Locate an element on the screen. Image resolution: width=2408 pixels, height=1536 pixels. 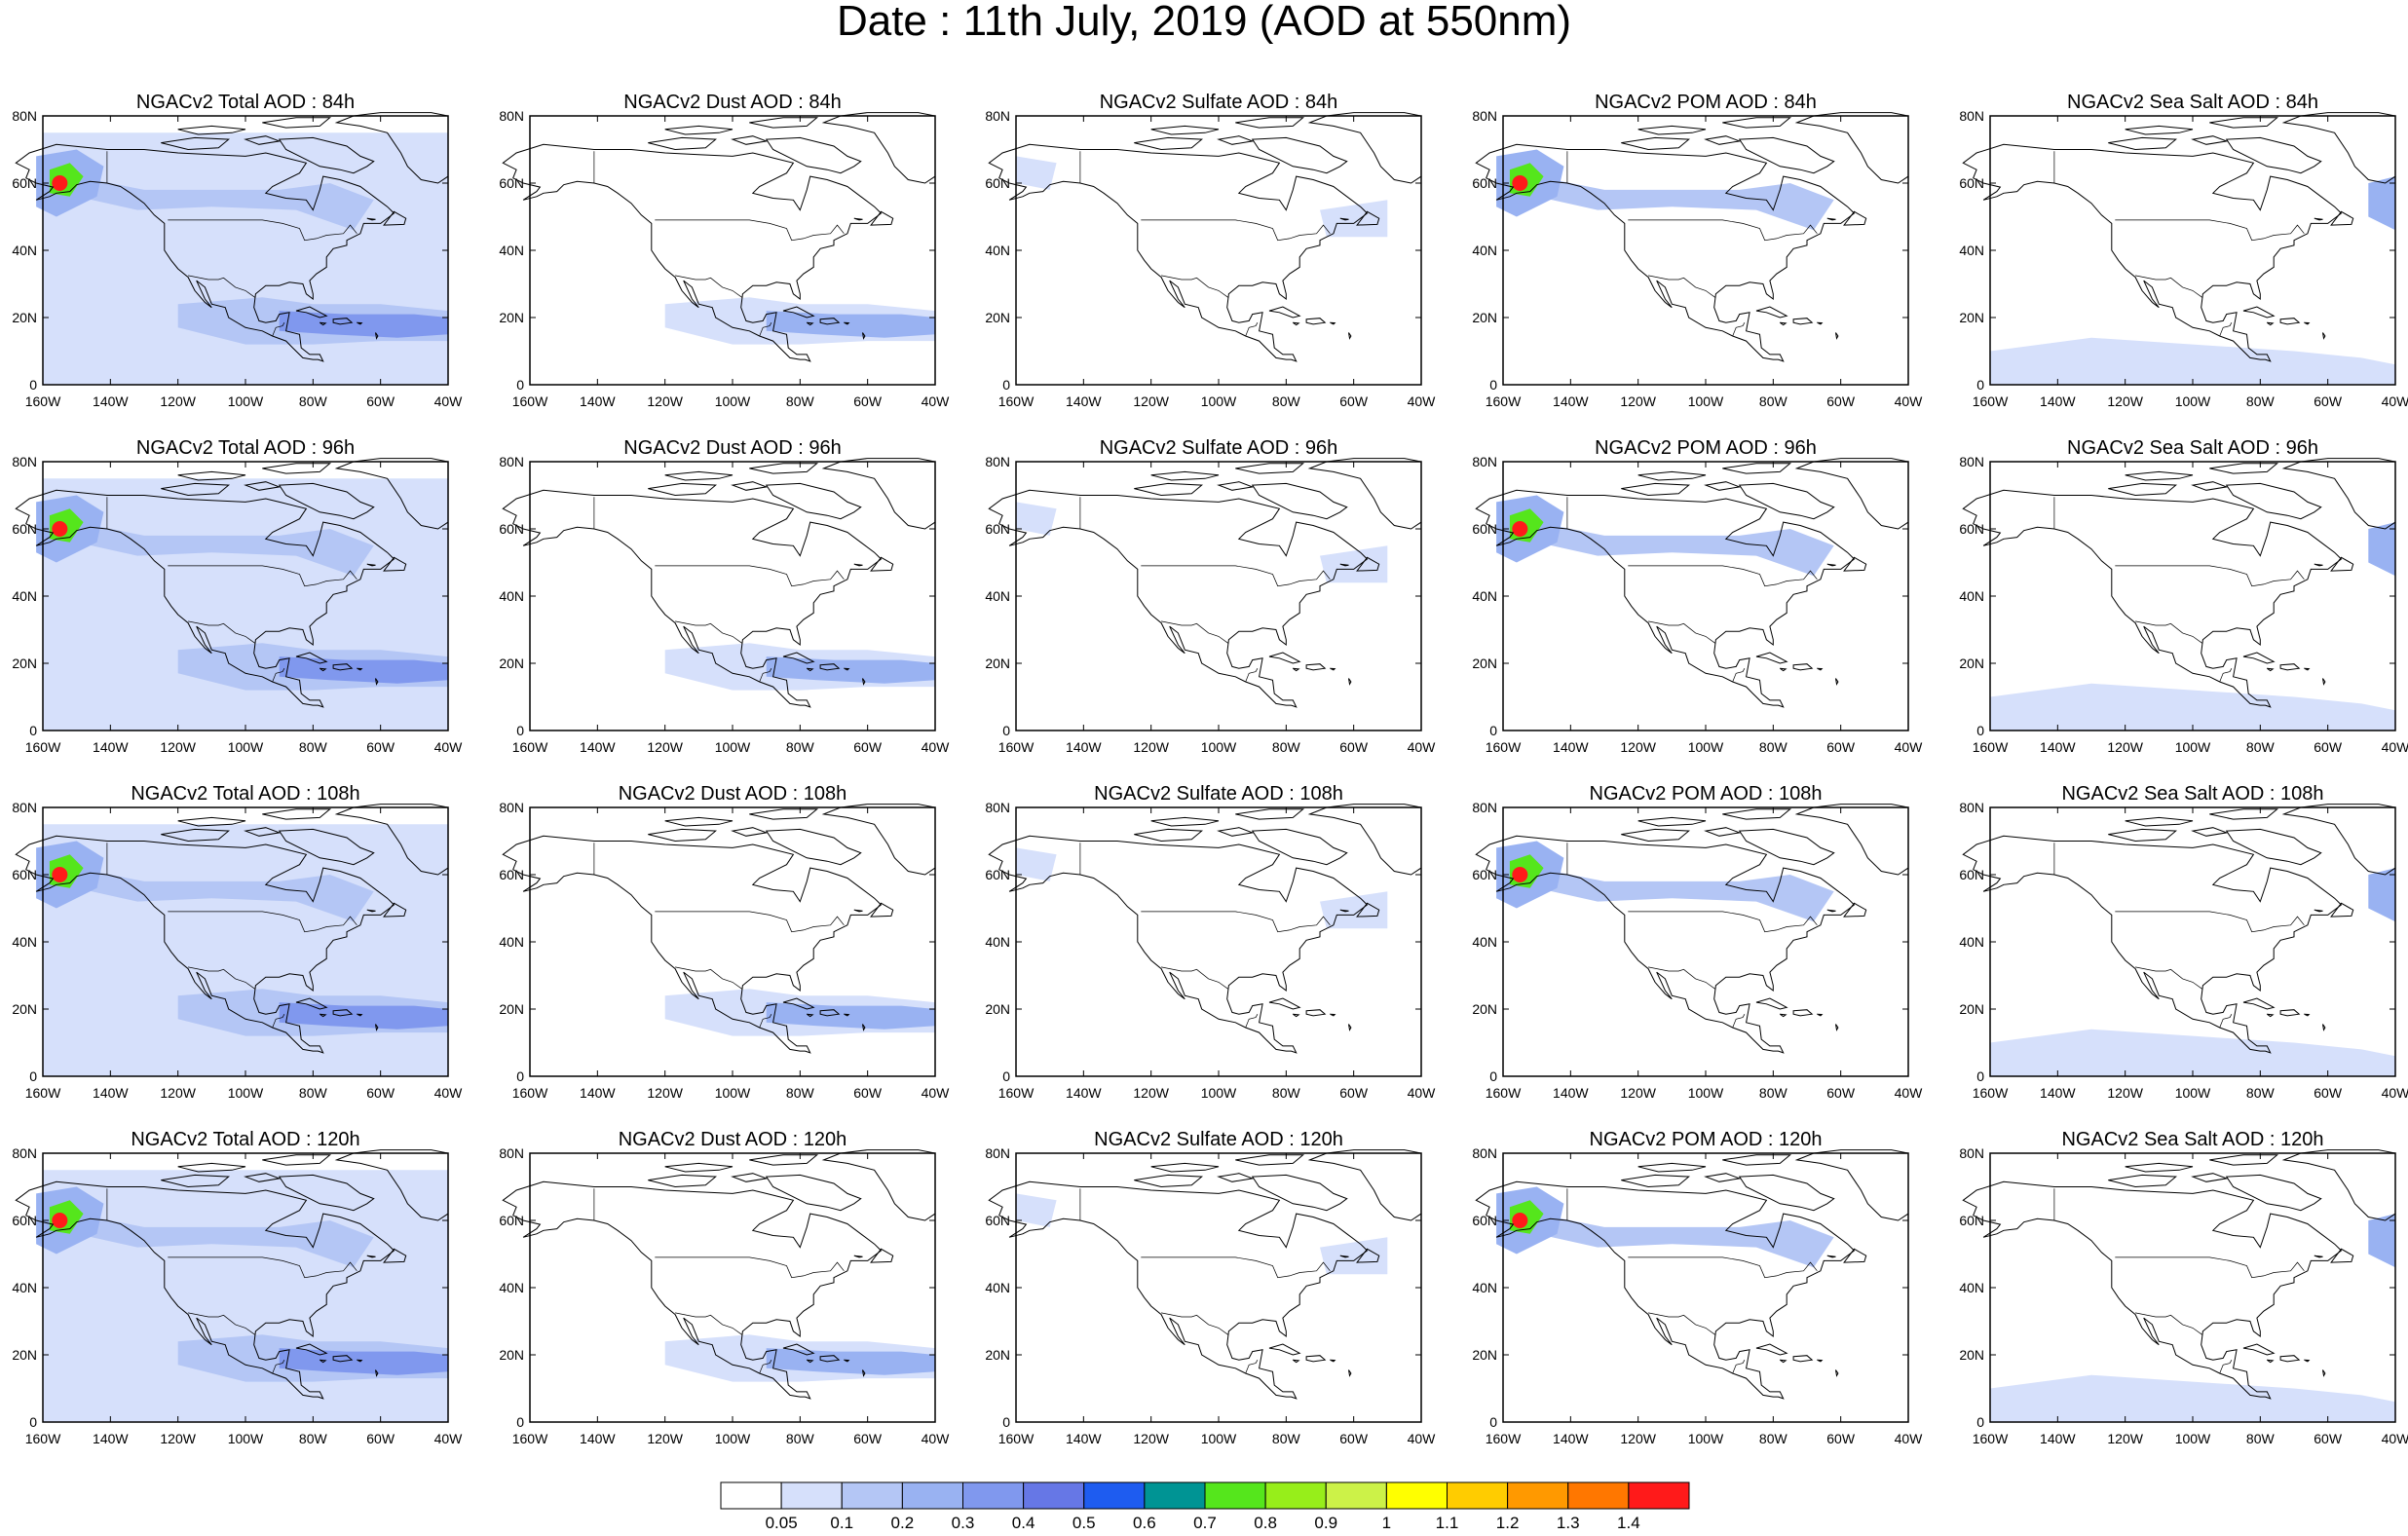
colorbar-level-label: 1.4 is located at coordinates (1628, 1523).